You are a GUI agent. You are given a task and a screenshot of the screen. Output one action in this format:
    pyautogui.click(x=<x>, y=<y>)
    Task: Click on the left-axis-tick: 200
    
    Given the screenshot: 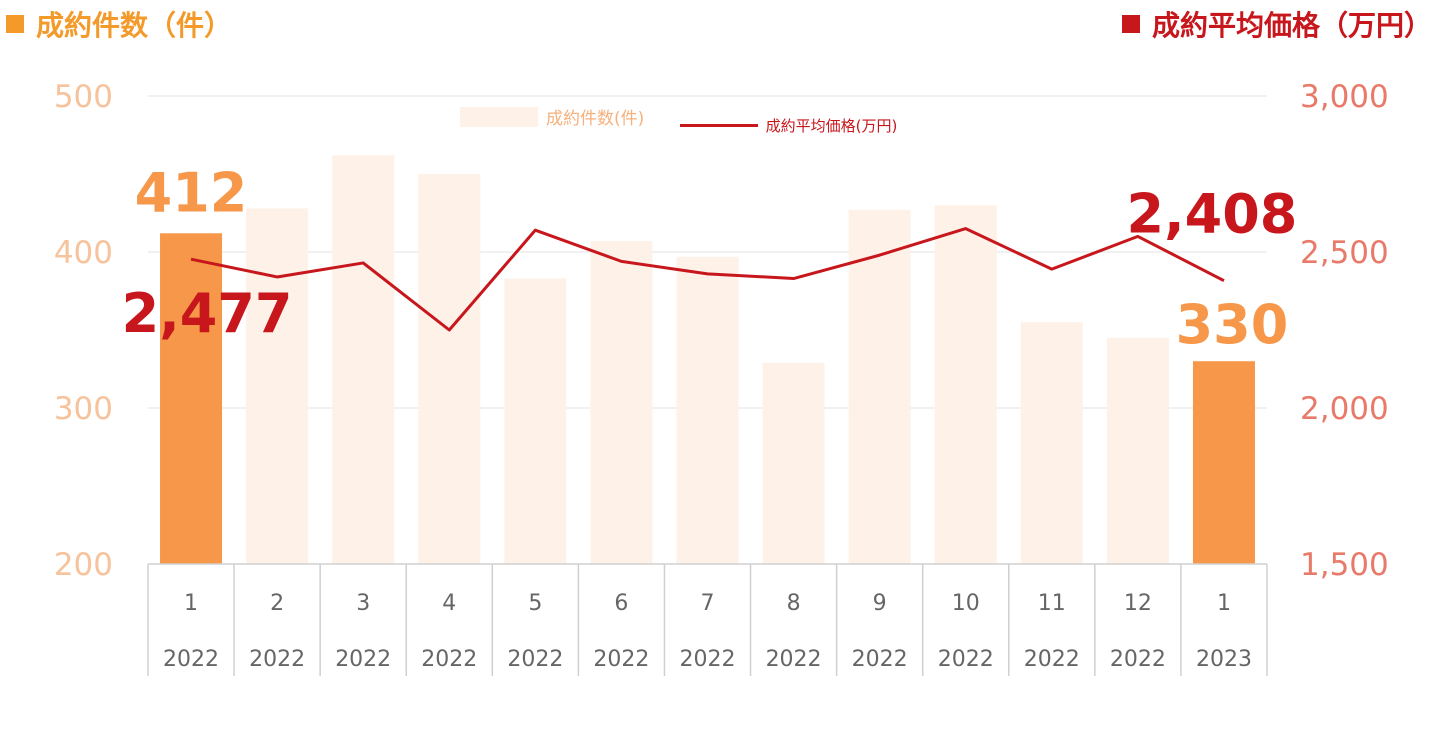 What is the action you would take?
    pyautogui.click(x=83, y=565)
    